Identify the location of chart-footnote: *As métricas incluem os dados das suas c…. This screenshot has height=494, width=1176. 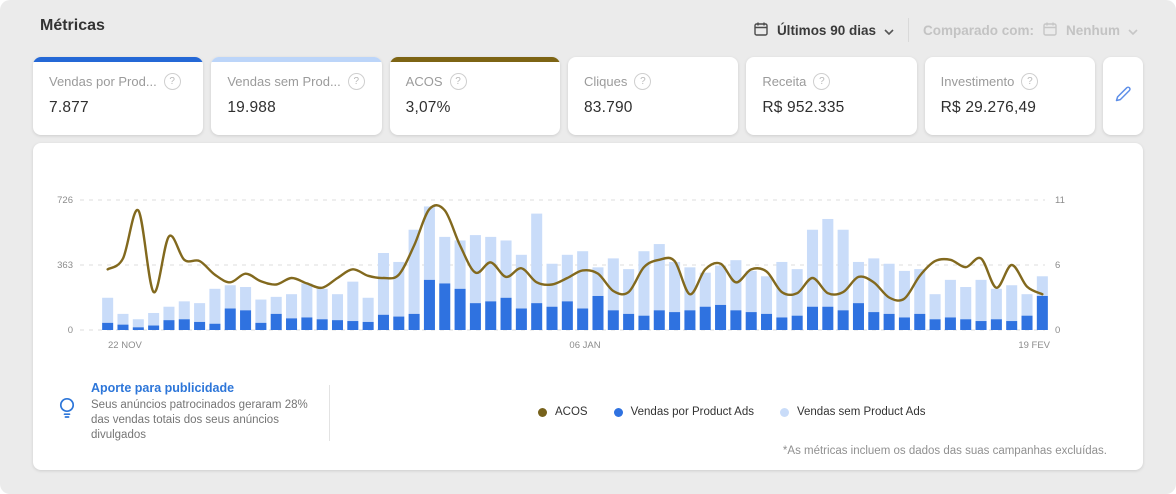
(944, 451).